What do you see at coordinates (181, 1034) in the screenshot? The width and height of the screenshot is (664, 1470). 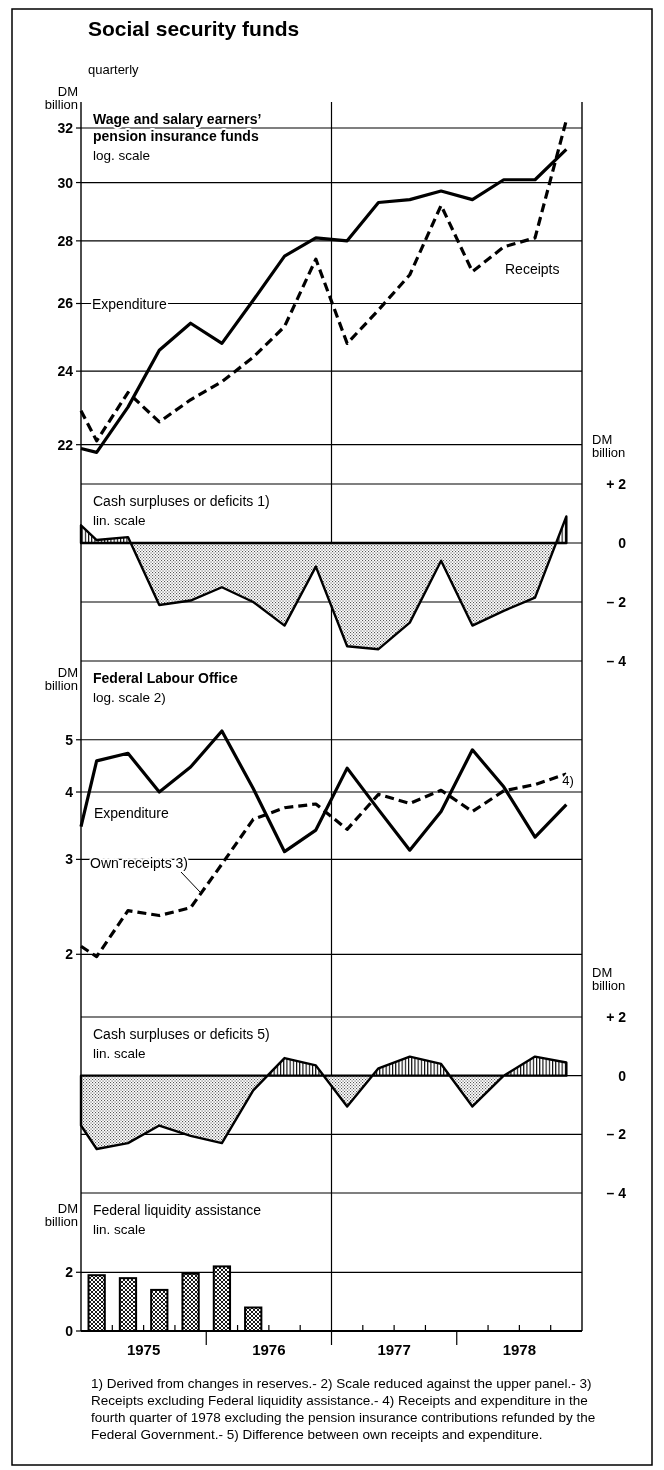 I see `text: Cash surpluses or deficits 5)` at bounding box center [181, 1034].